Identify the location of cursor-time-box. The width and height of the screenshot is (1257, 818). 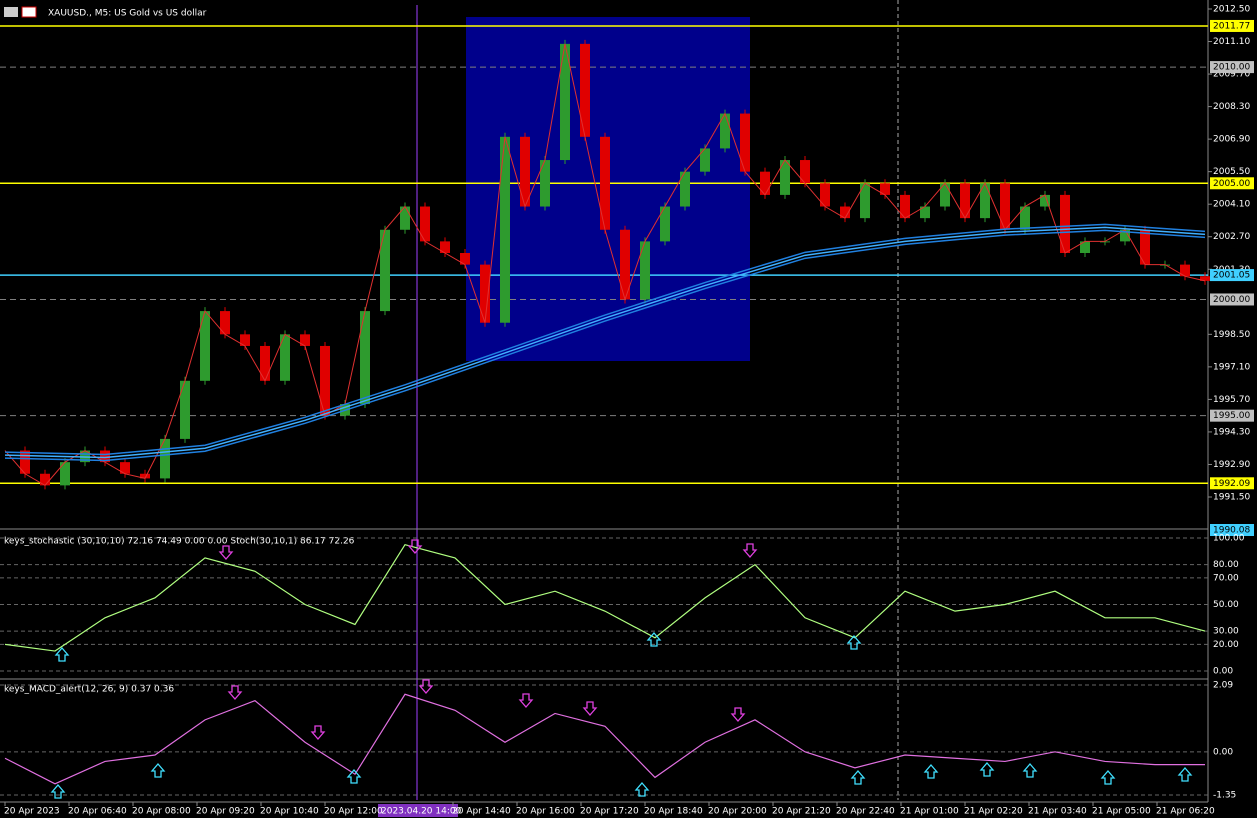
(418, 810).